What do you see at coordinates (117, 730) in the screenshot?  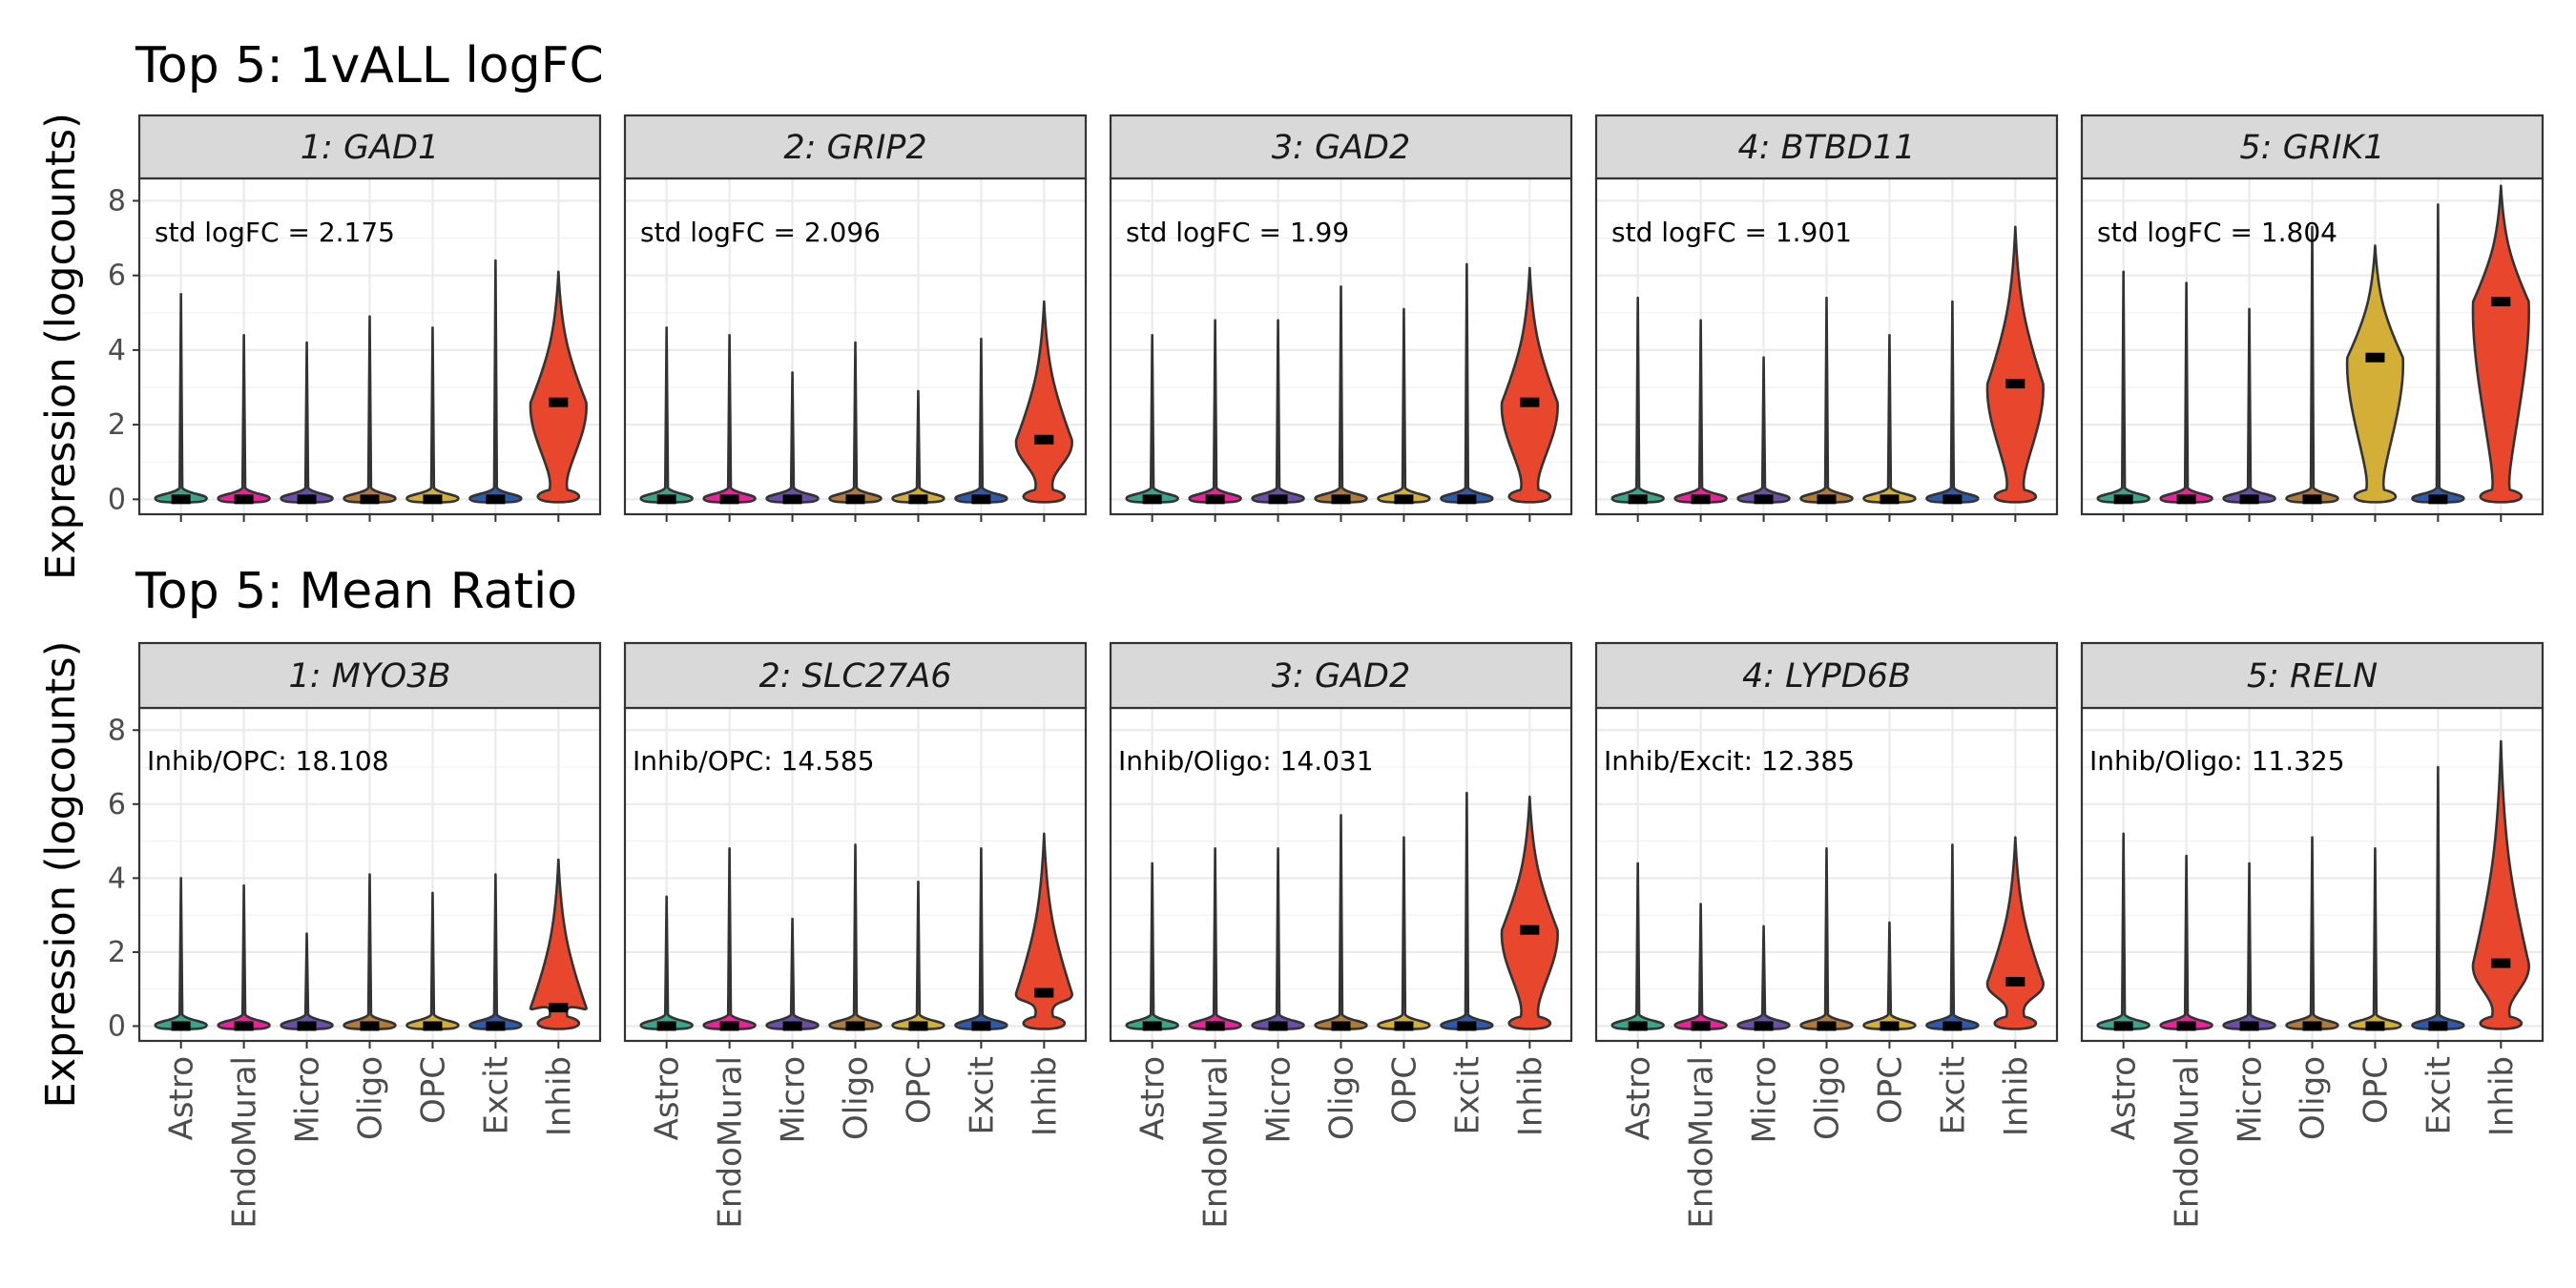 I see `y-tick-label: 8` at bounding box center [117, 730].